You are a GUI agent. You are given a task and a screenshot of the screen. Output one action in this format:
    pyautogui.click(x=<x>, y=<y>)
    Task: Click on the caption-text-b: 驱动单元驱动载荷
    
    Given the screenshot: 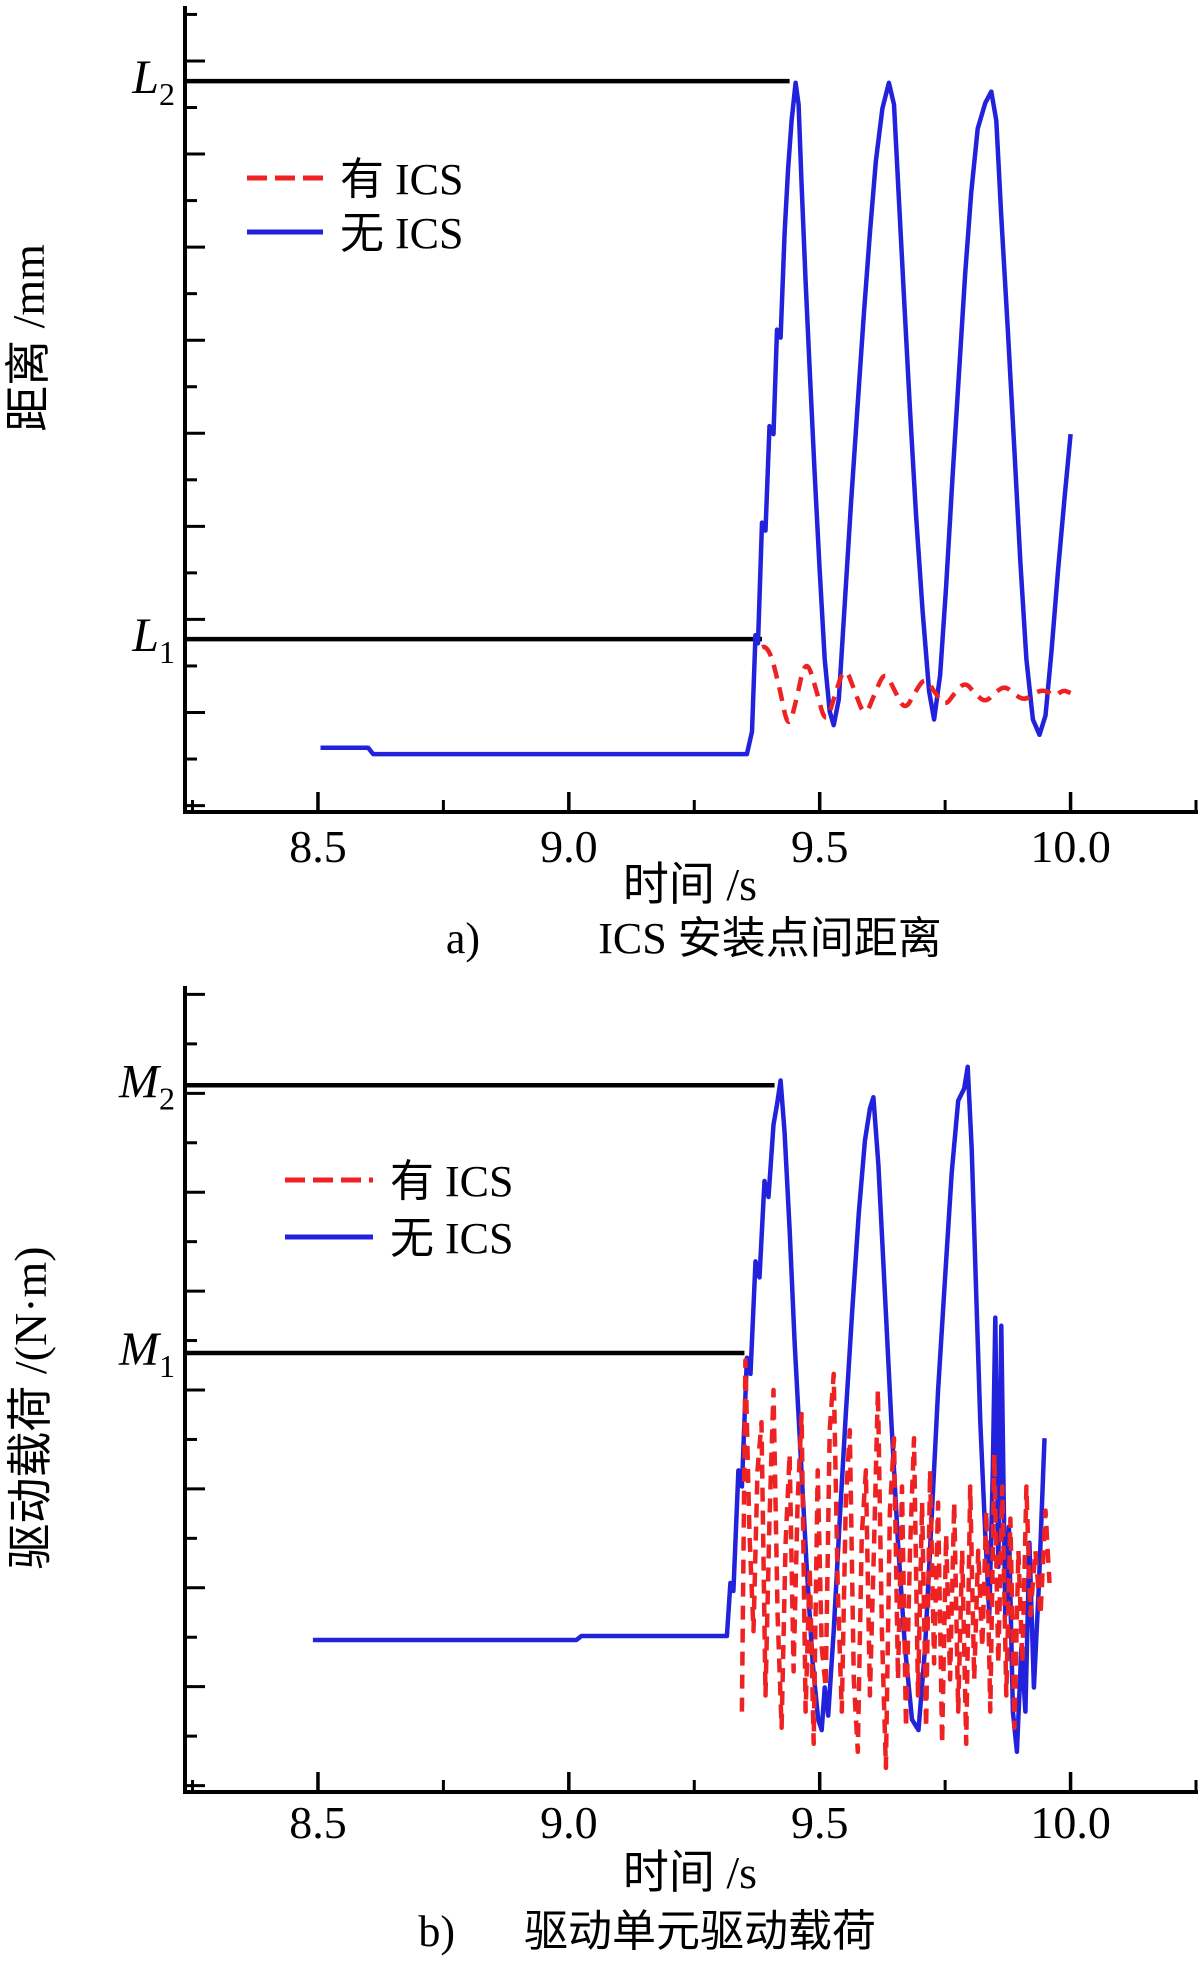 What is the action you would take?
    pyautogui.click(x=700, y=1931)
    